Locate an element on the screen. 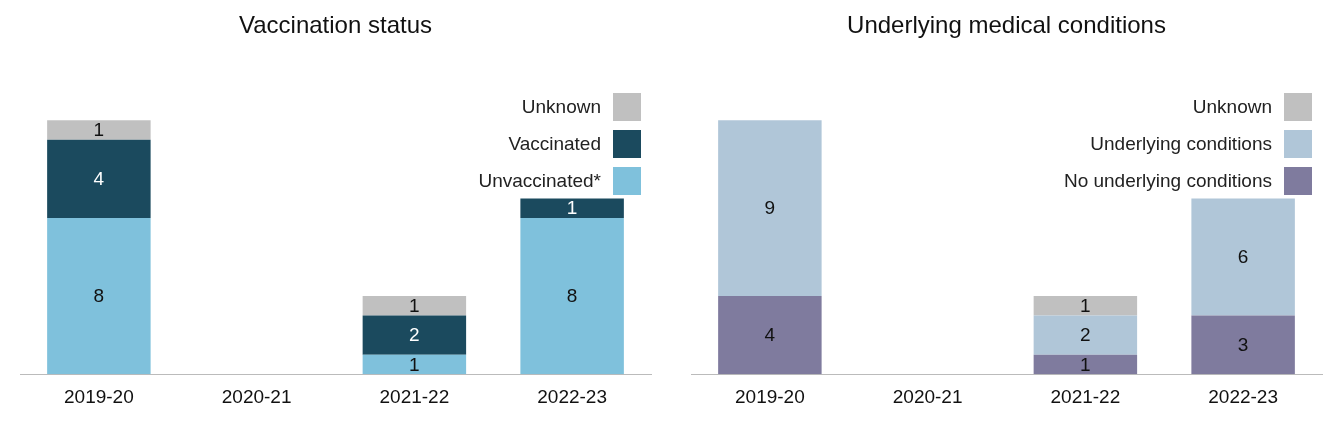  data-label: 3 is located at coordinates (1243, 345).